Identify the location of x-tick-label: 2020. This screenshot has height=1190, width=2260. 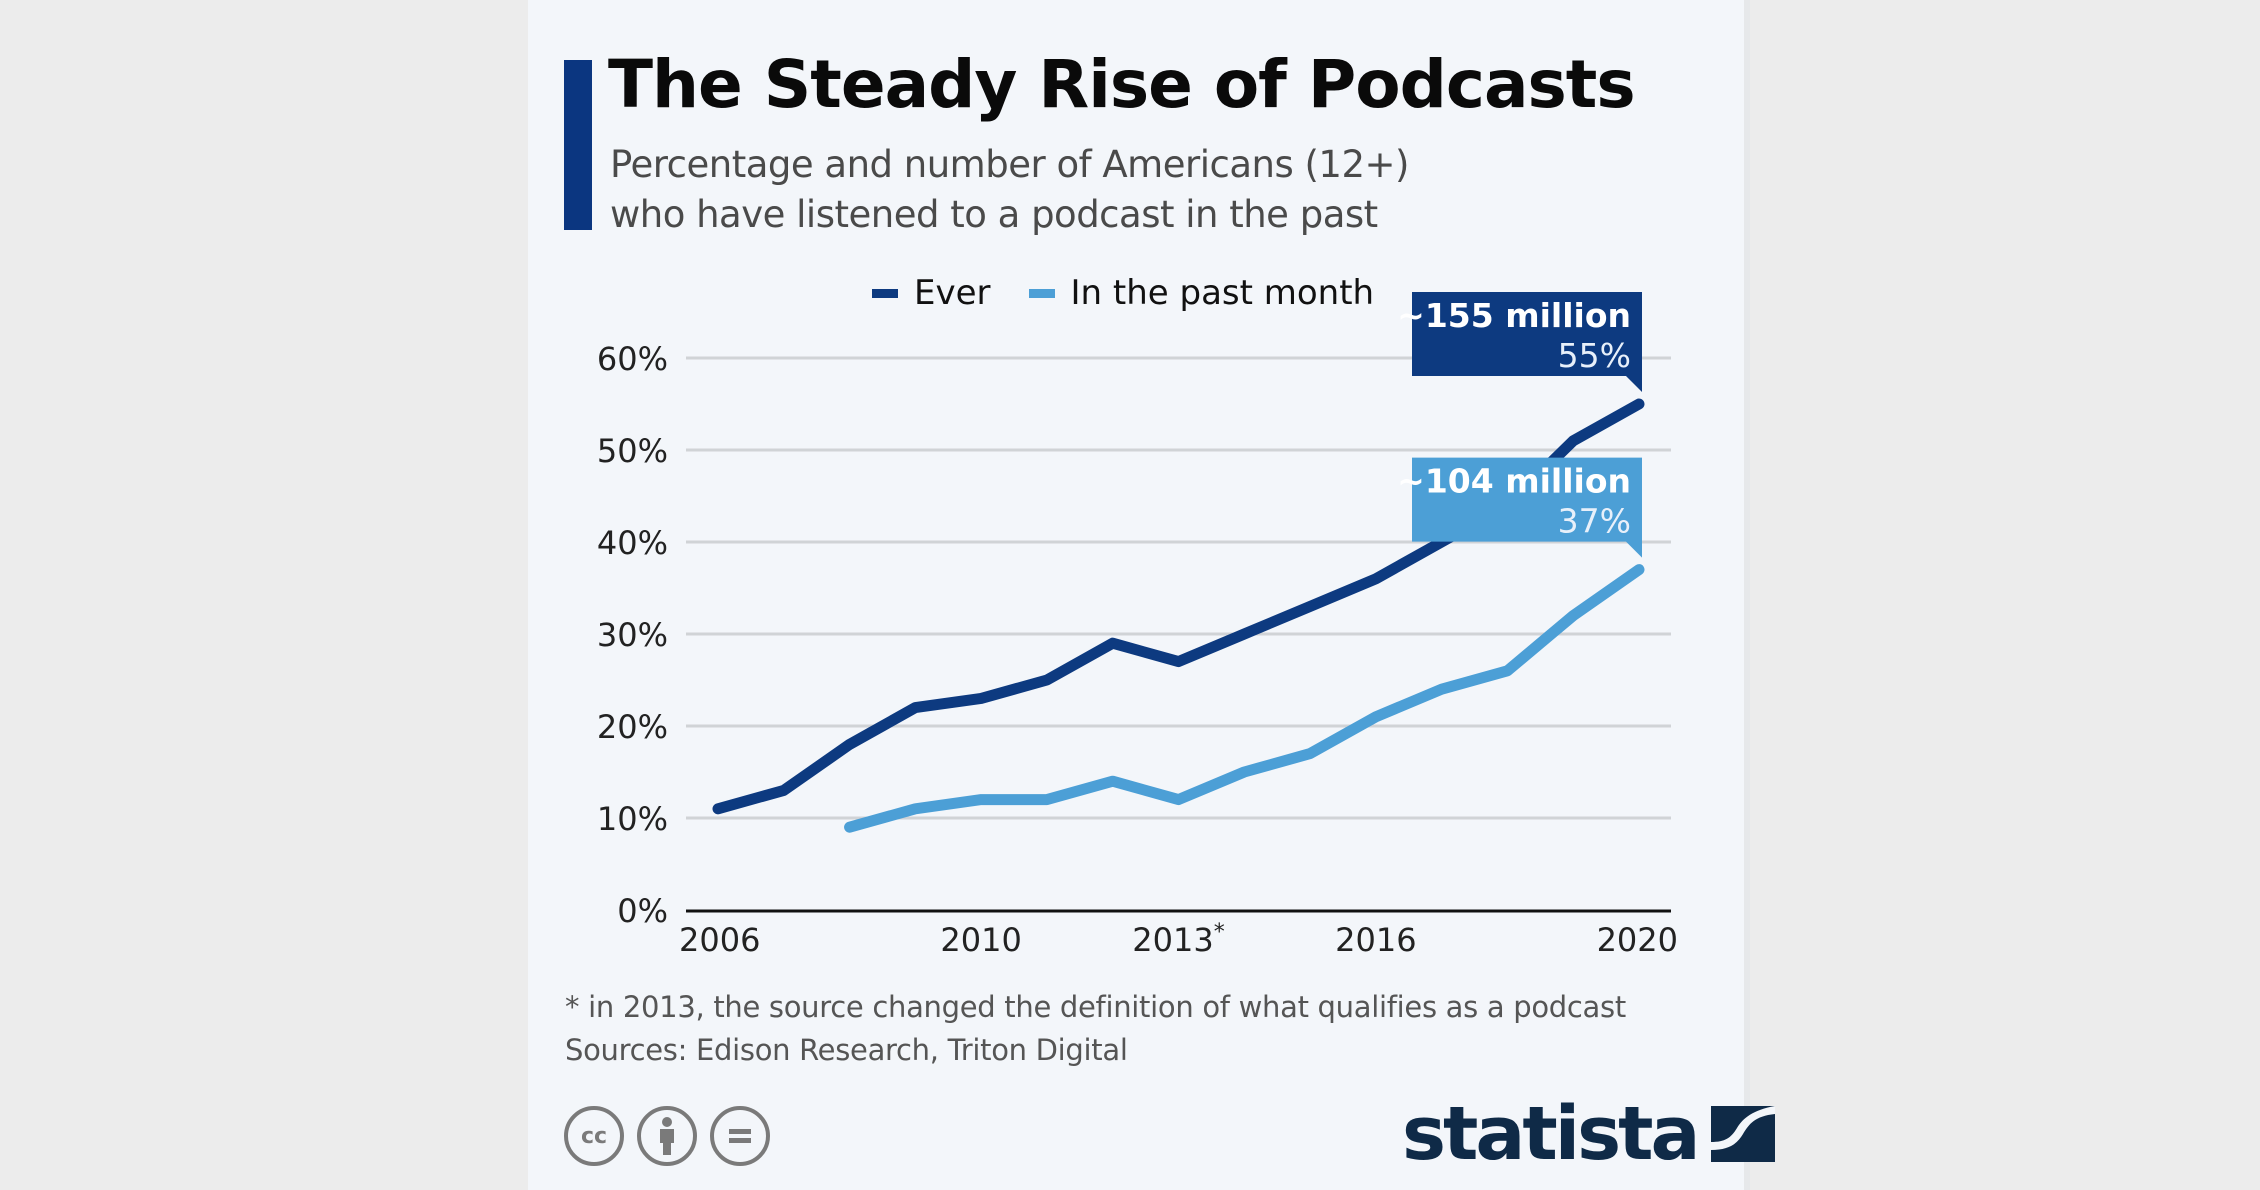
(1637, 940).